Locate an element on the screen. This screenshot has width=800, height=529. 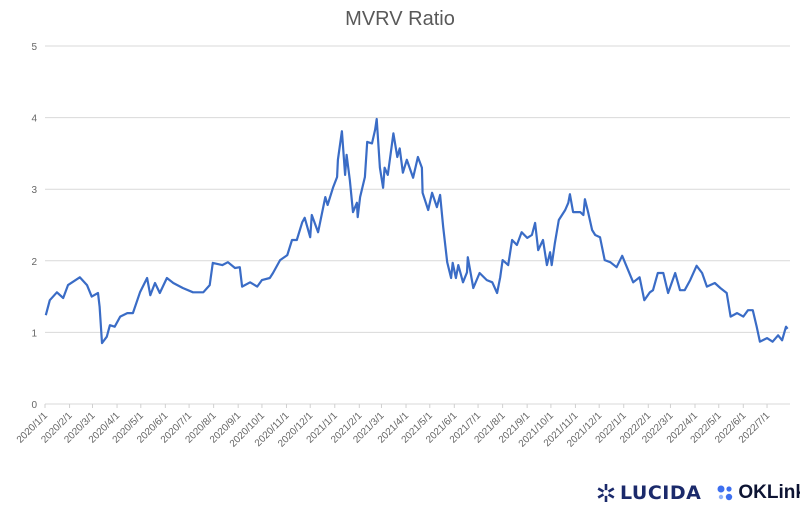
y-tick-label: 5 is located at coordinates (34, 47).